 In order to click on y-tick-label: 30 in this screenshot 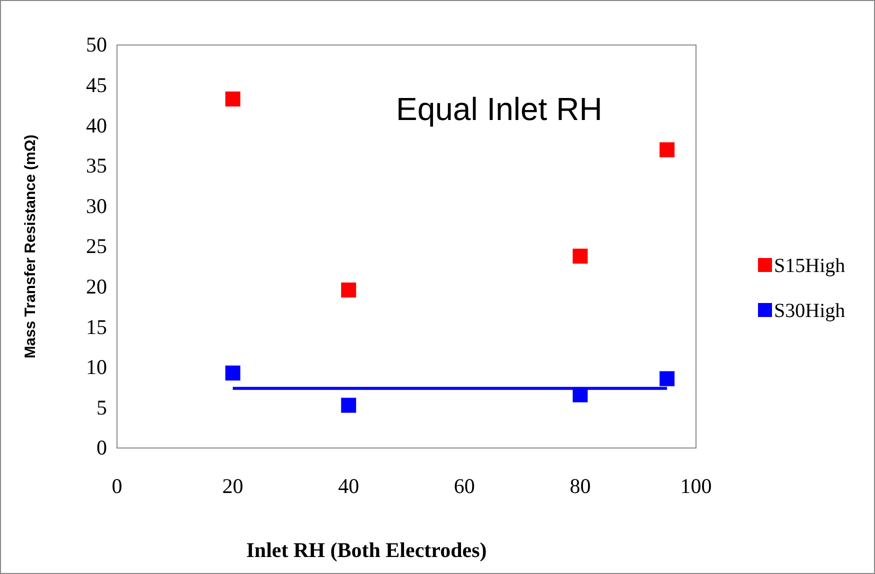, I will do `click(96, 206)`.